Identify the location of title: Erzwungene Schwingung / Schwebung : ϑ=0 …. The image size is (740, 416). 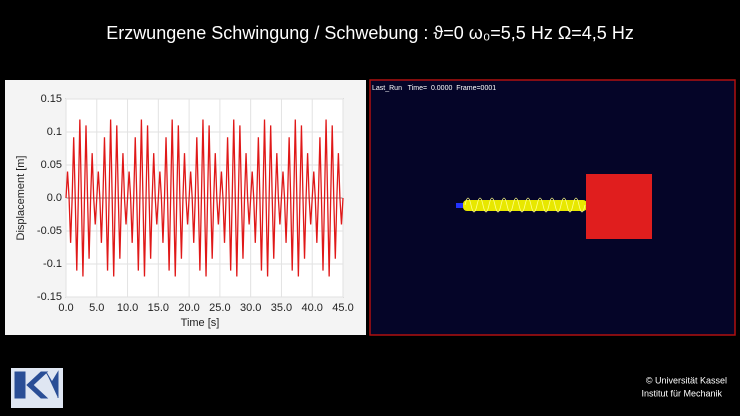
(370, 33).